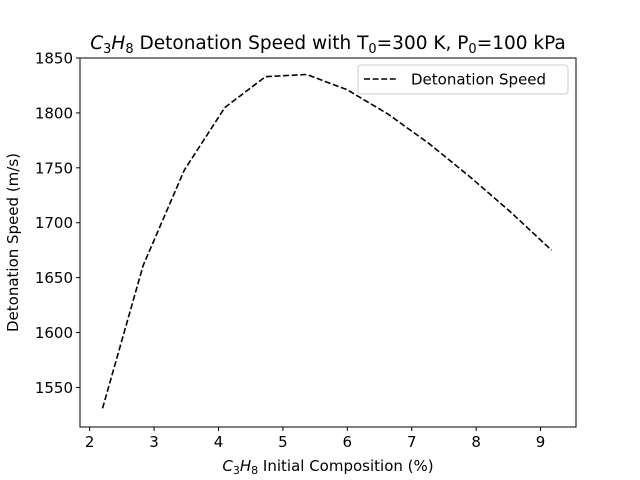 This screenshot has height=480, width=640. I want to click on x-tick-label: 3, so click(154, 442).